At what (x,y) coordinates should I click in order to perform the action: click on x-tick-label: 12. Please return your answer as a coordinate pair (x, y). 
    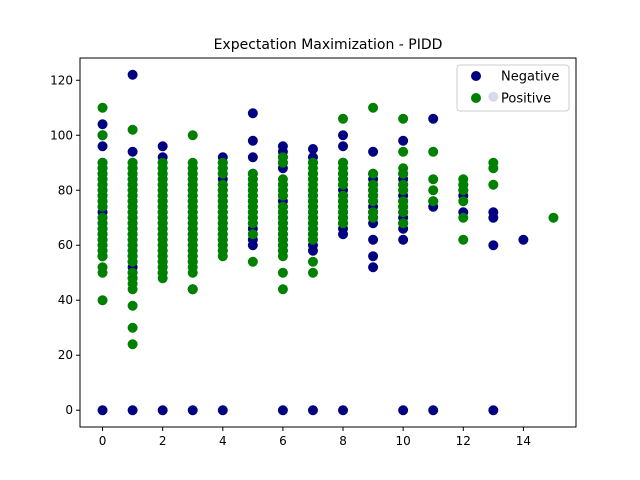
    Looking at the image, I should click on (463, 441).